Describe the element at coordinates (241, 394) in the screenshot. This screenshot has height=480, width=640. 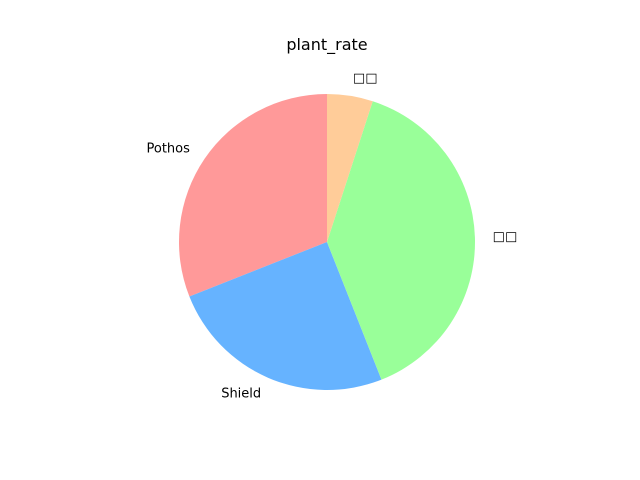
I see `pie-label-1: Shield` at that location.